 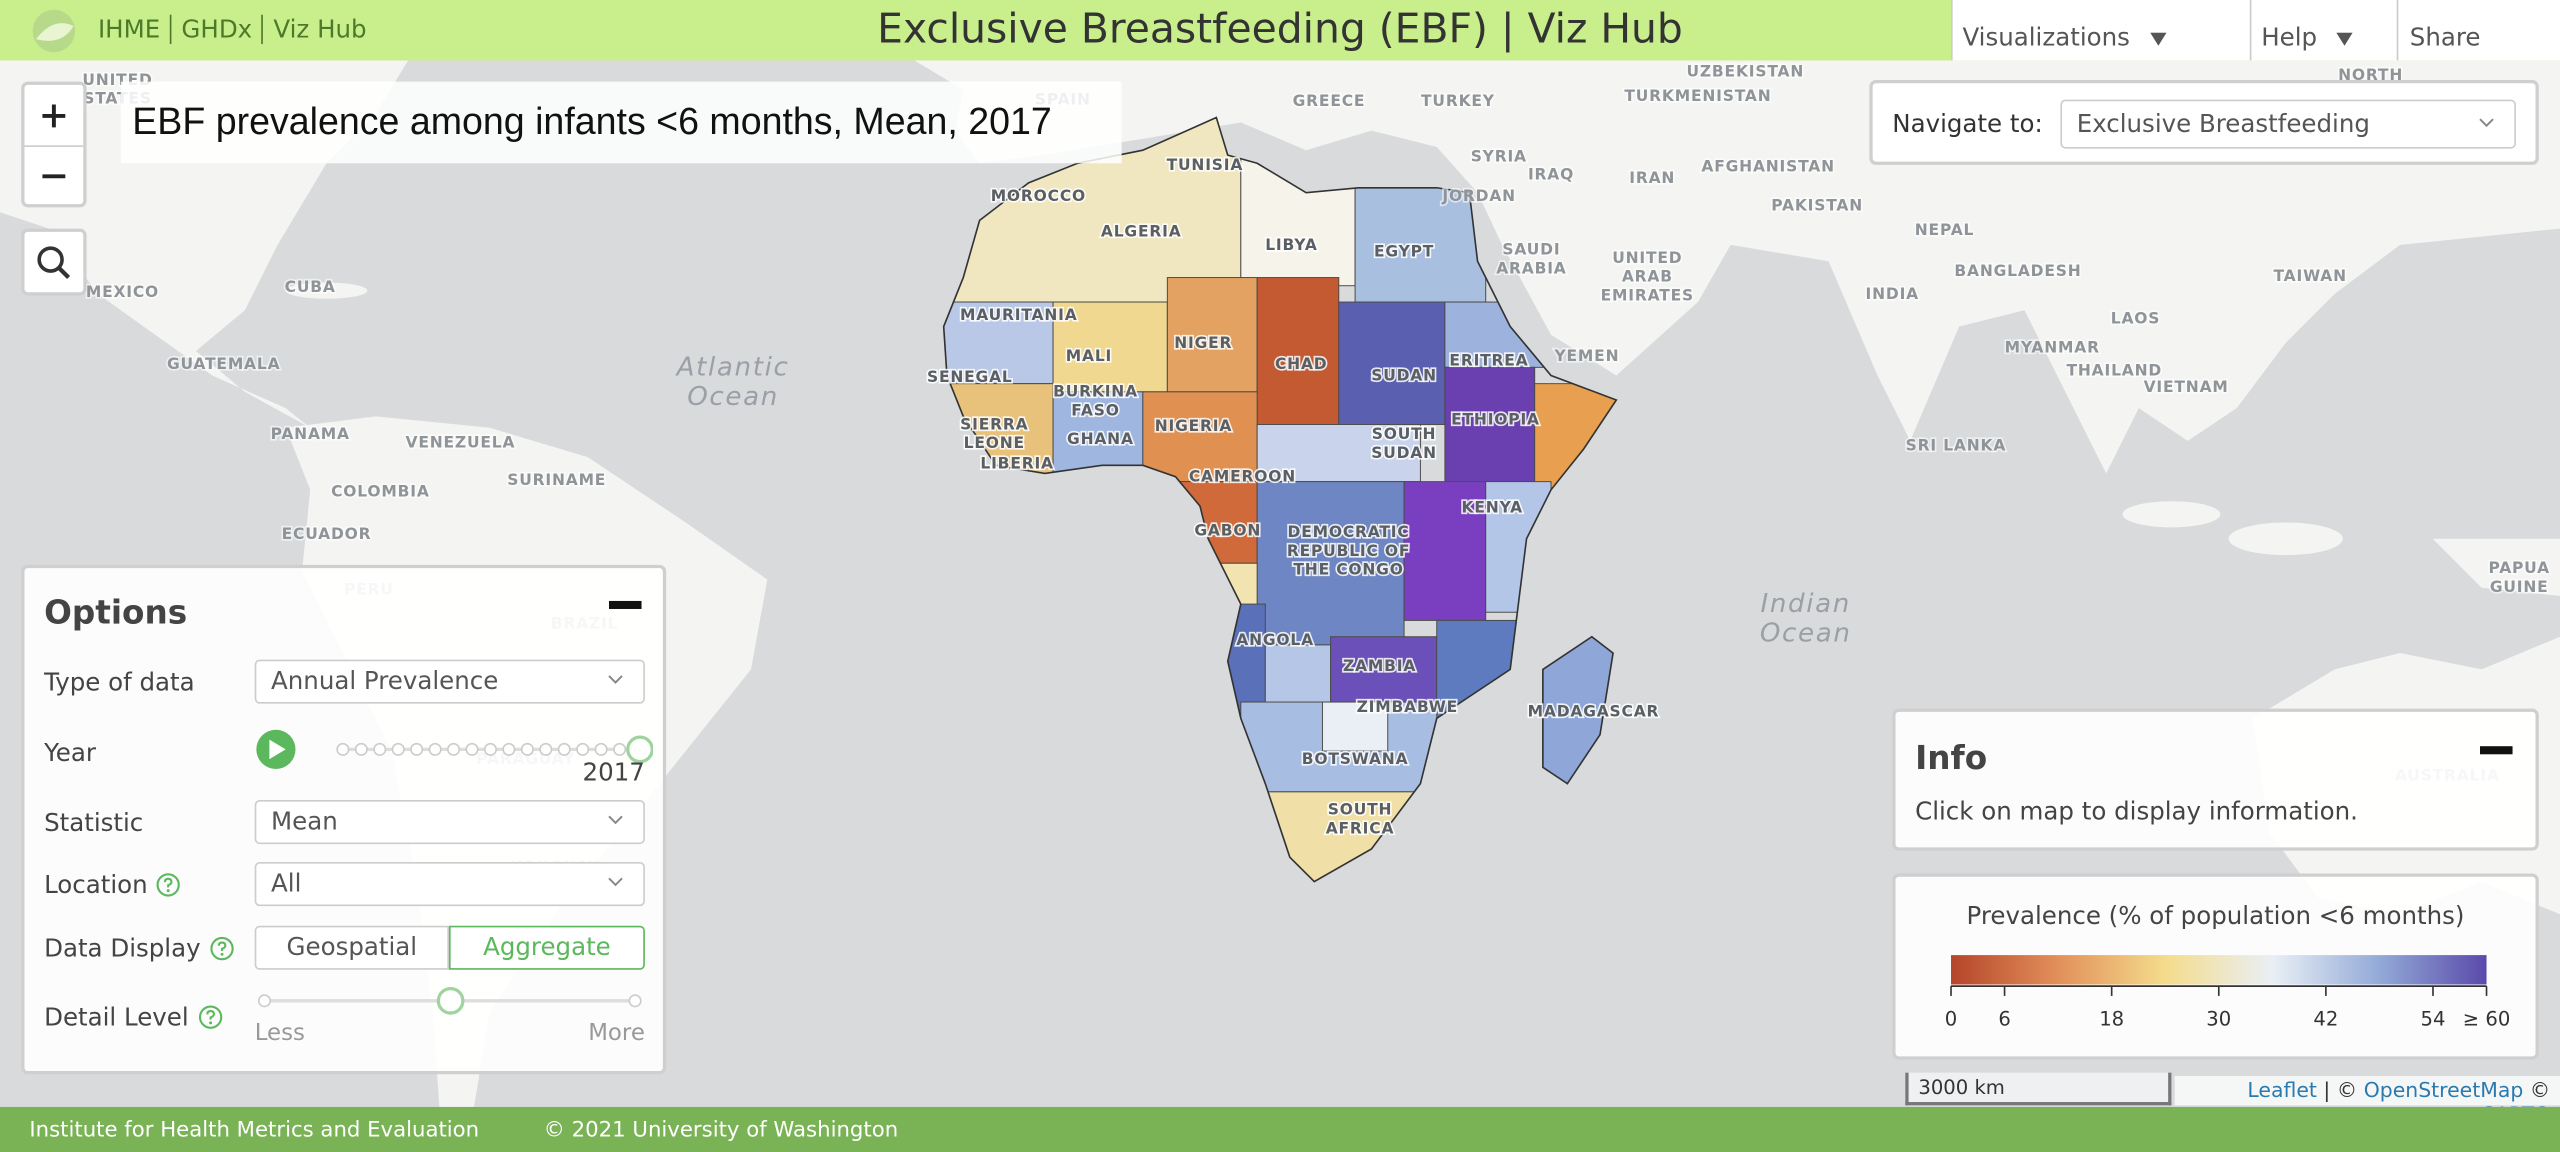 I want to click on map-label-line: MALI, so click(x=1089, y=356).